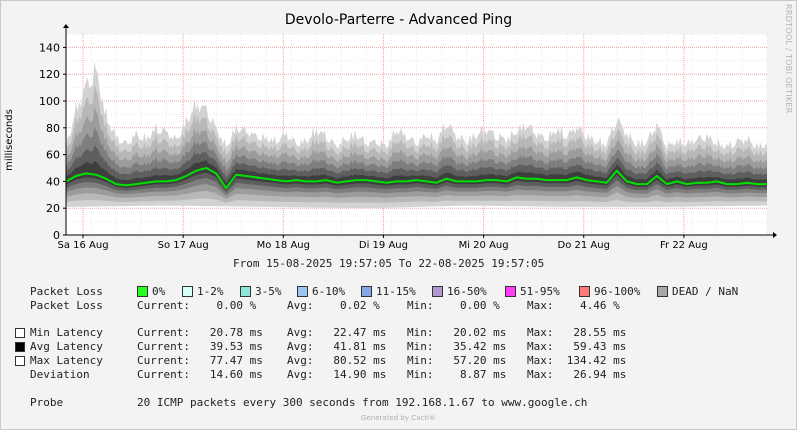 Image resolution: width=797 pixels, height=430 pixels. What do you see at coordinates (484, 245) in the screenshot?
I see `x-tick-label: Mi 20 Aug` at bounding box center [484, 245].